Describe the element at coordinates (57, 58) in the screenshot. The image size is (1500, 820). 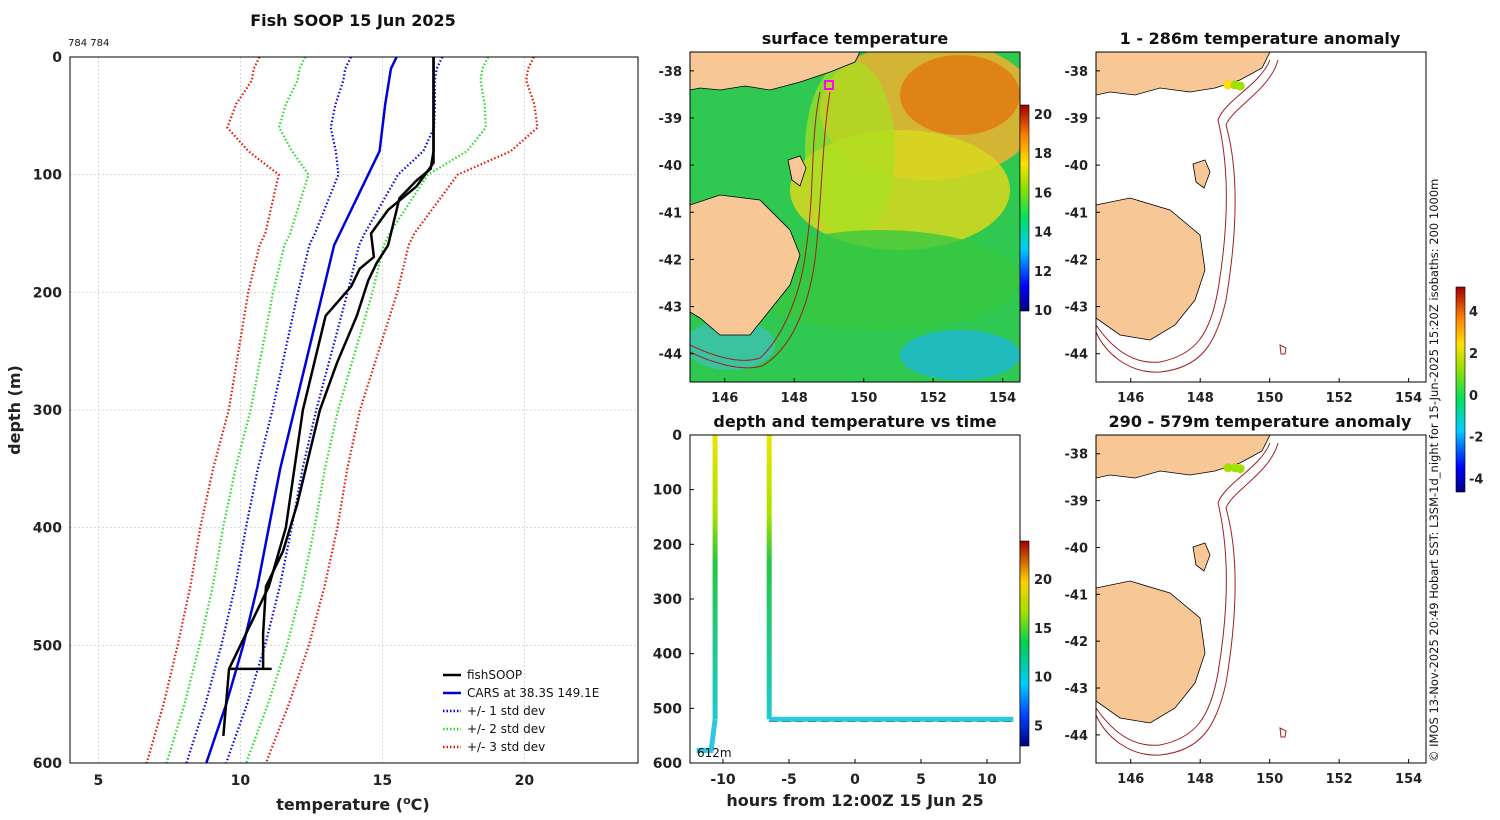
I see `profile-ytick-label: 0` at that location.